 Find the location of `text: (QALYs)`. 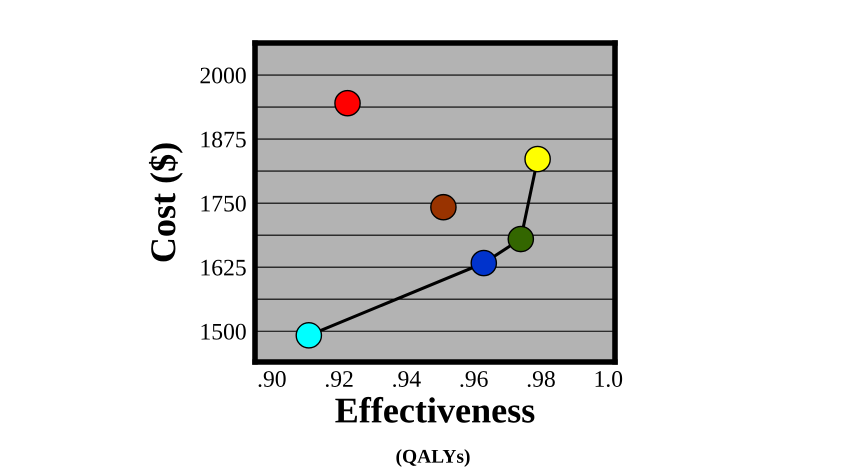

text: (QALYs) is located at coordinates (433, 458).